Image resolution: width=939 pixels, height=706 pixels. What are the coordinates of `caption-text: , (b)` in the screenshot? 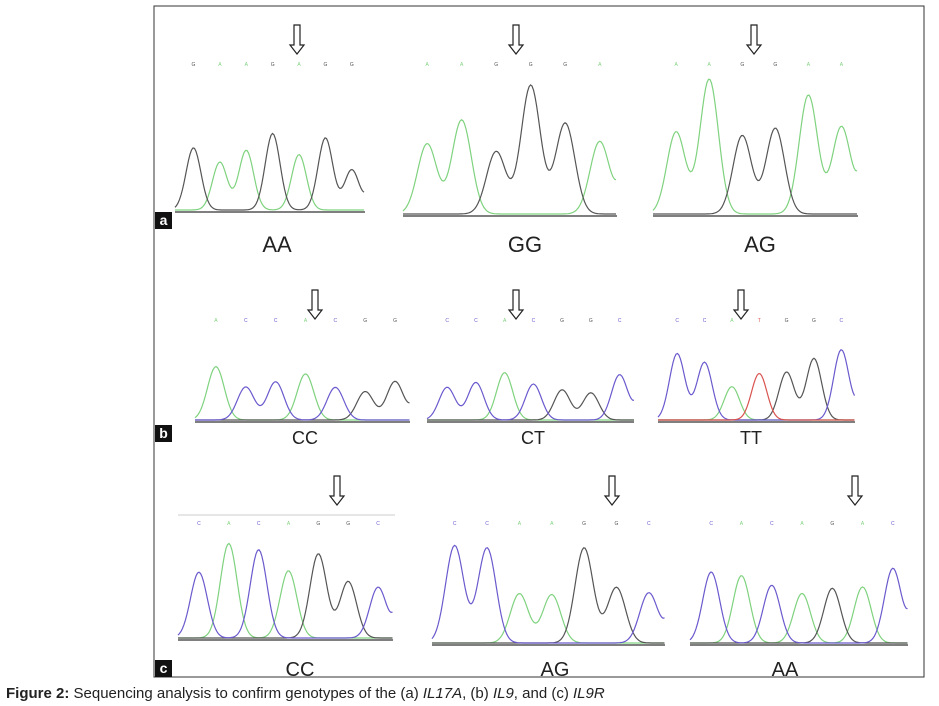 It's located at (477, 693).